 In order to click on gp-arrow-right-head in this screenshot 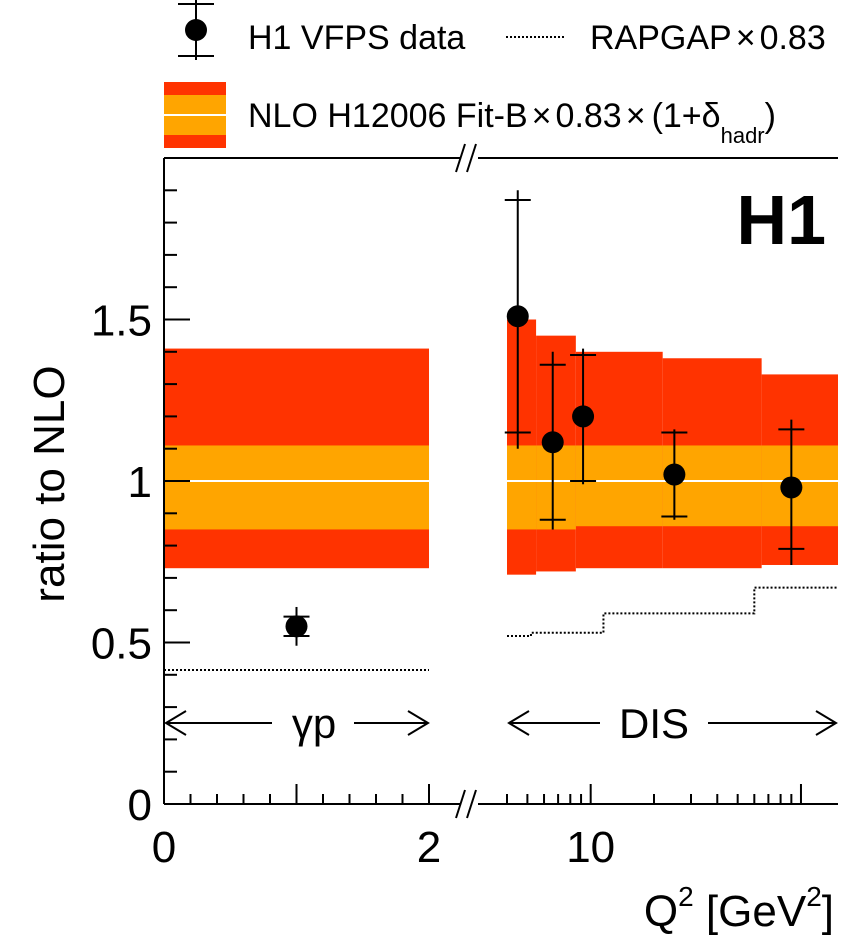, I will do `click(418, 723)`.